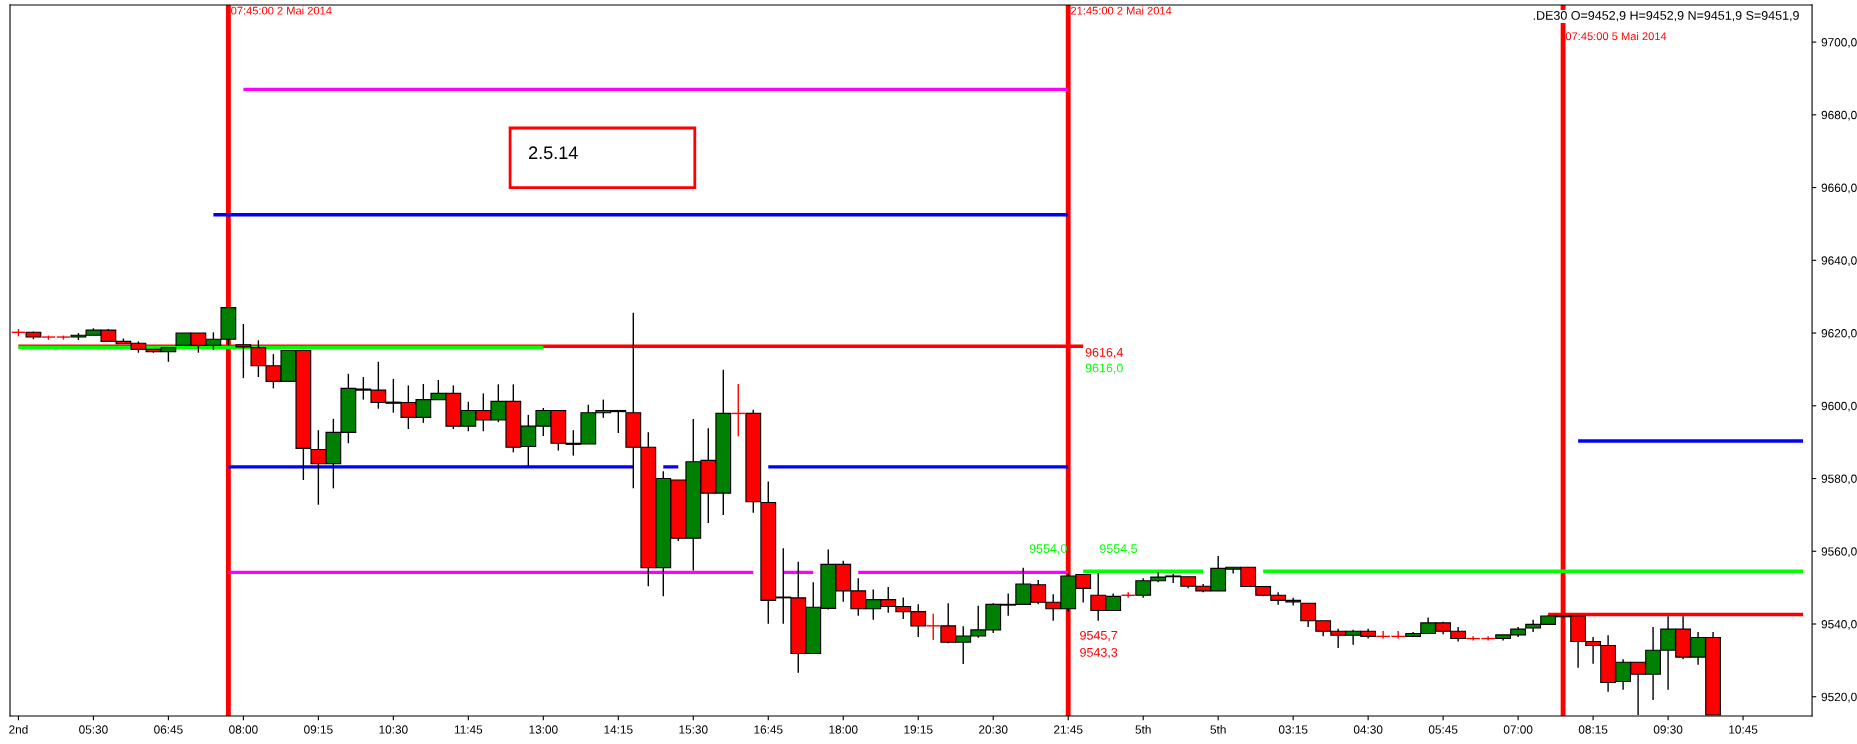 The image size is (1857, 744). Describe the element at coordinates (993, 729) in the screenshot. I see `x-tick-label: 20:30` at that location.